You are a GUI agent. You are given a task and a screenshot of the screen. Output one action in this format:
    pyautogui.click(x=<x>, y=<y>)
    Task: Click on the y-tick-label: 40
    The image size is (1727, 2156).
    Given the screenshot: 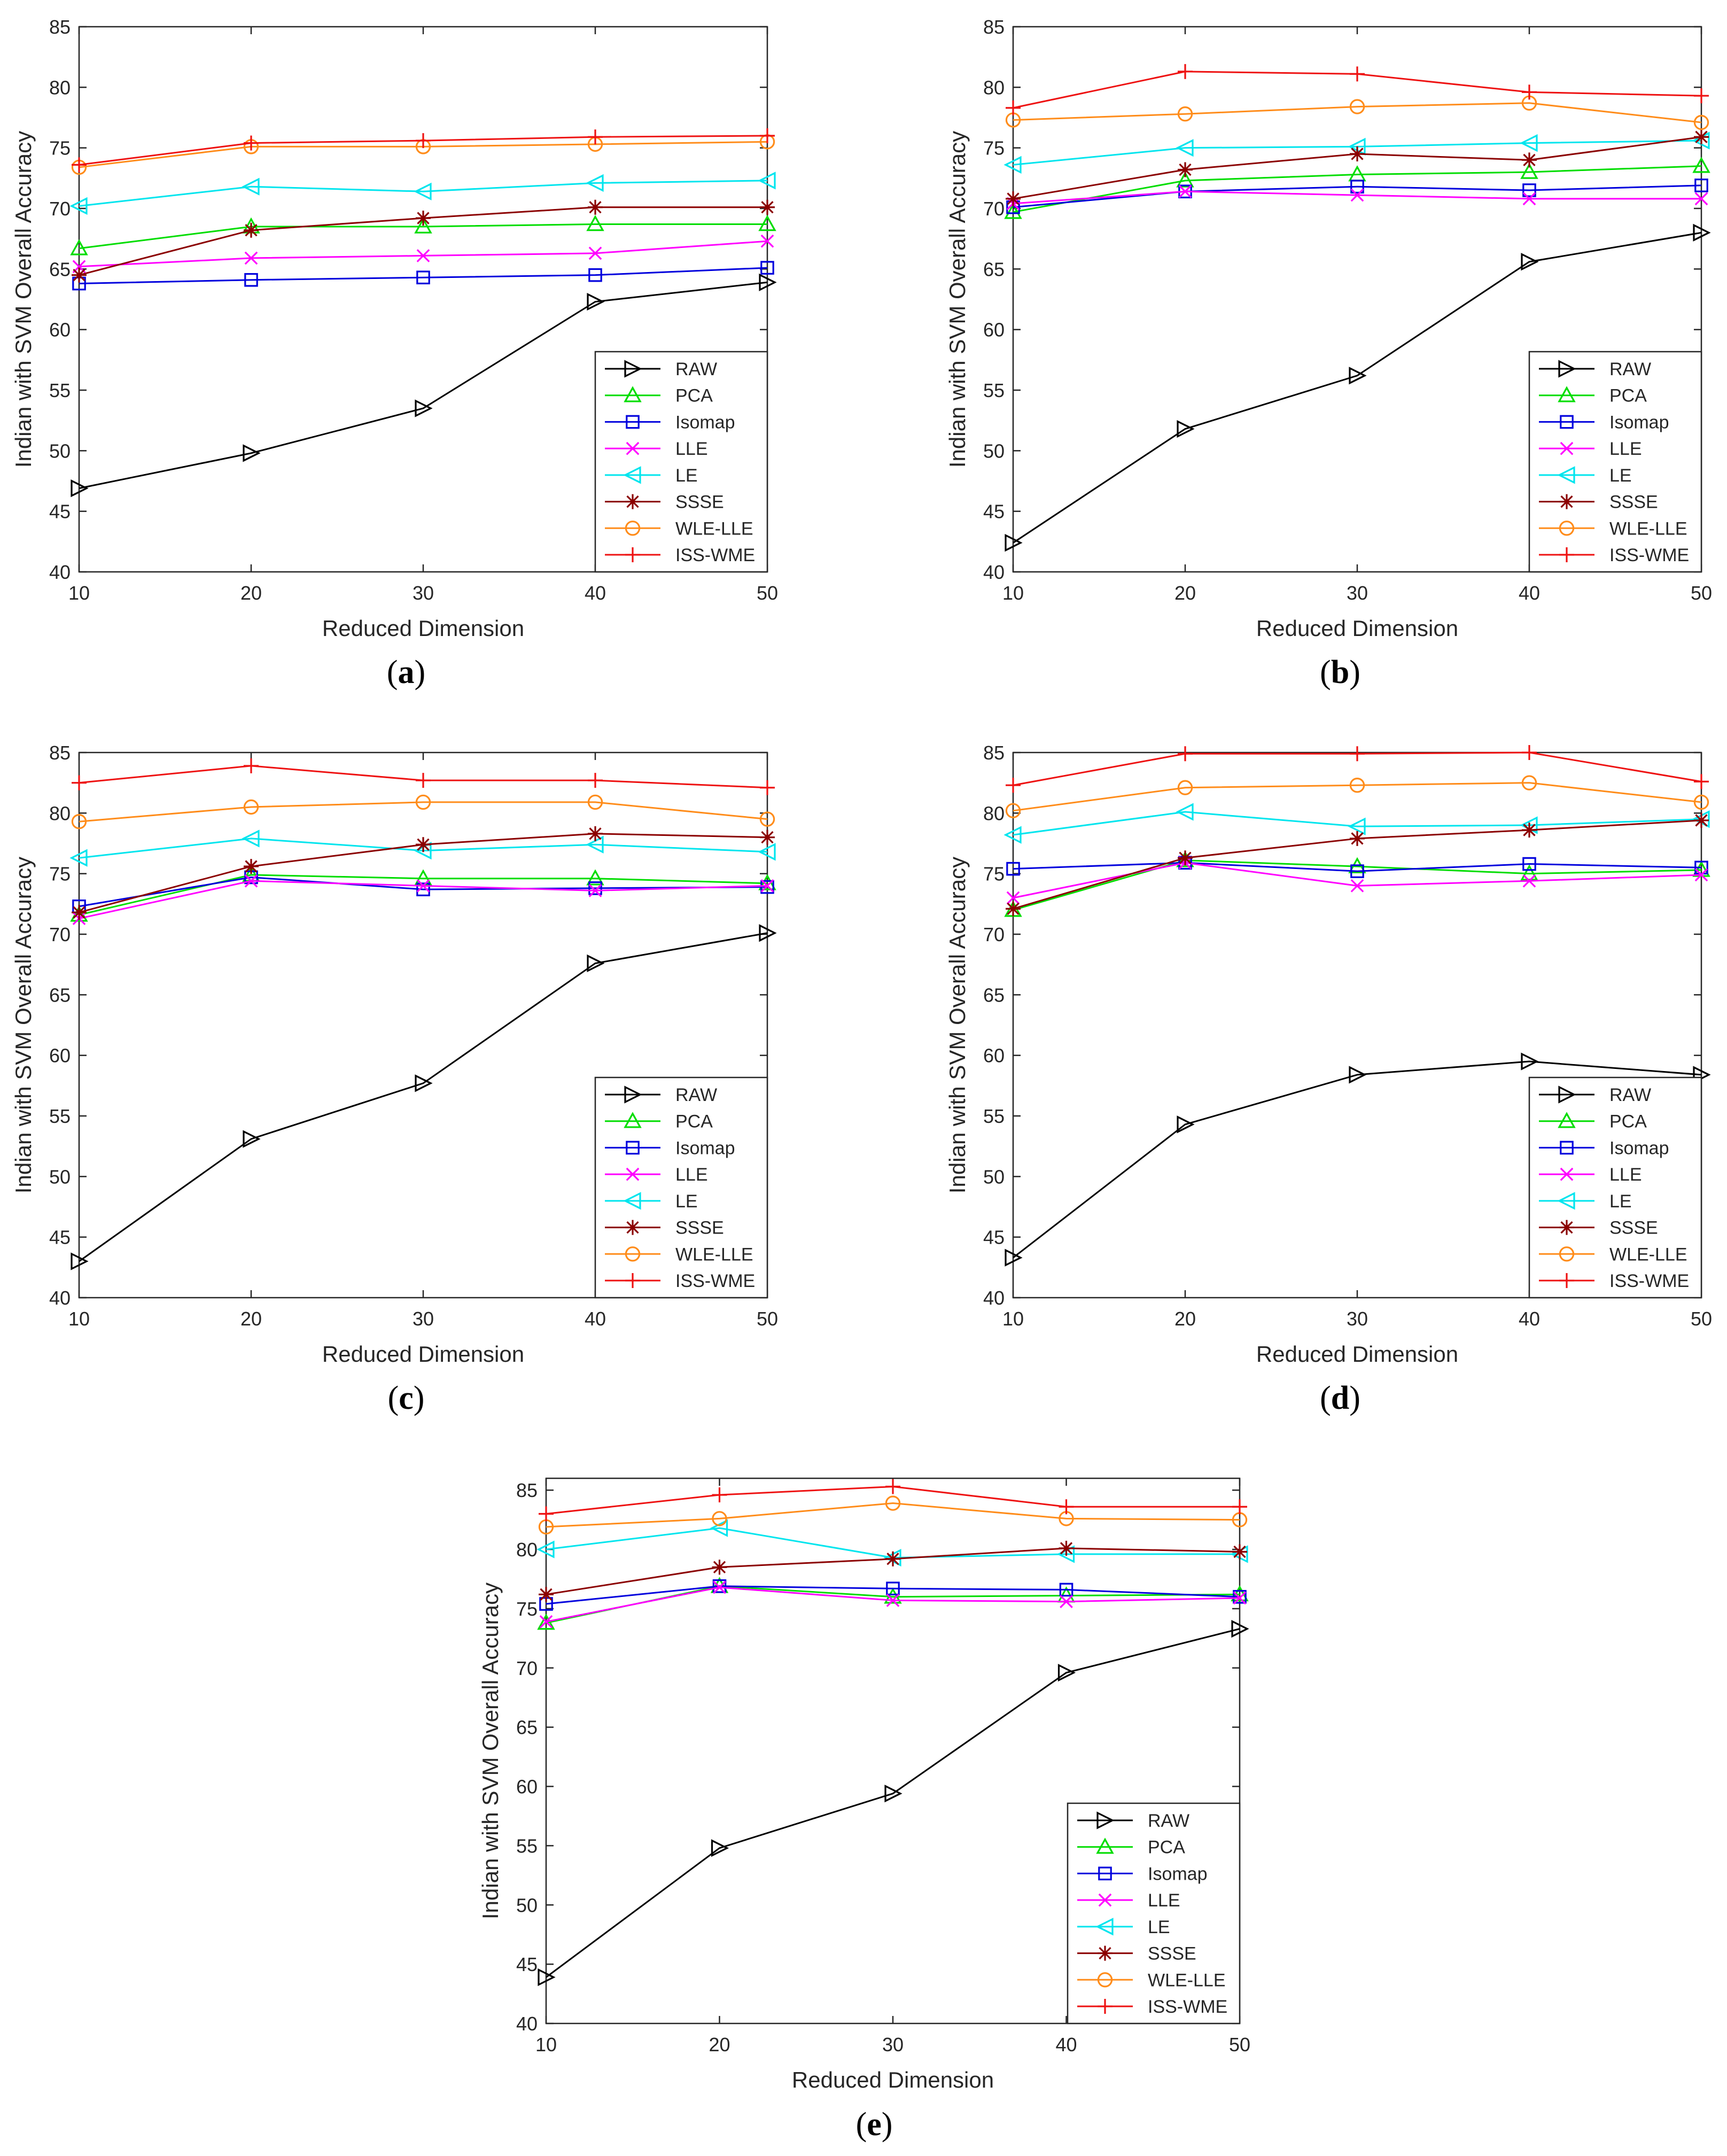 What is the action you would take?
    pyautogui.click(x=994, y=1298)
    